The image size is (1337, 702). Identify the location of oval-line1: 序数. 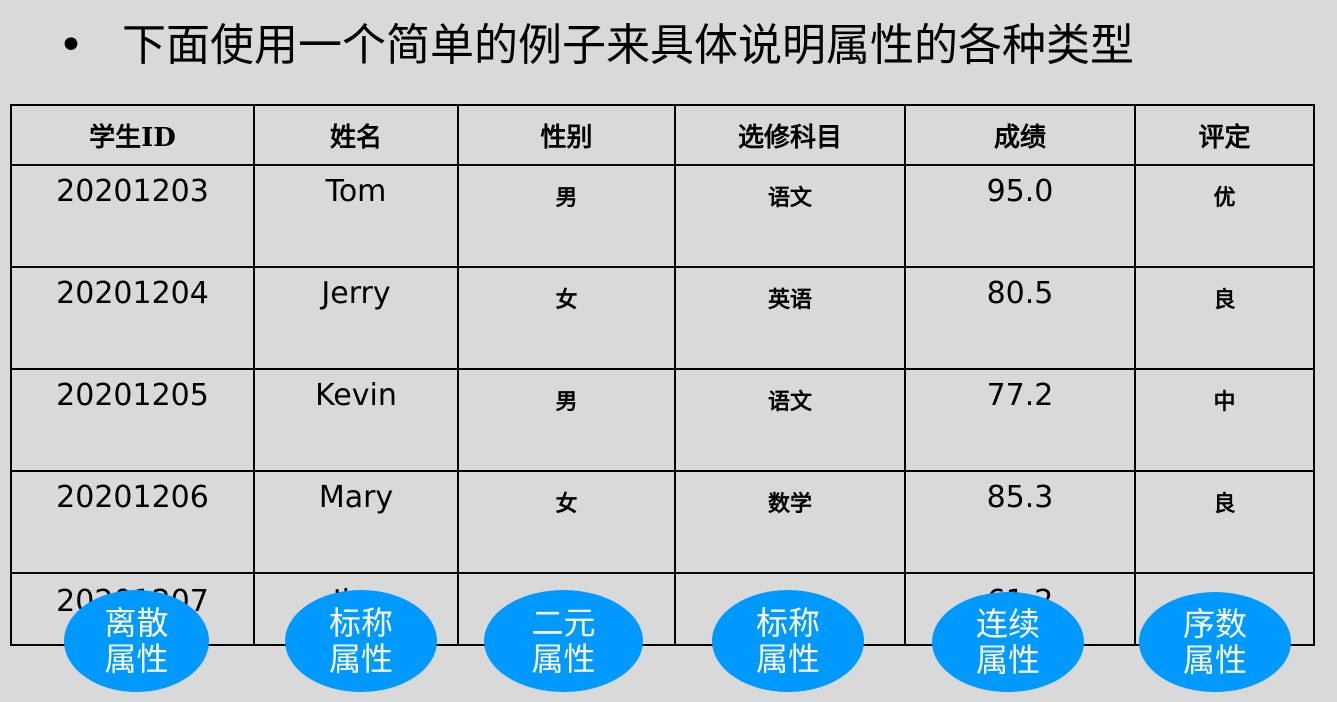
(1214, 624).